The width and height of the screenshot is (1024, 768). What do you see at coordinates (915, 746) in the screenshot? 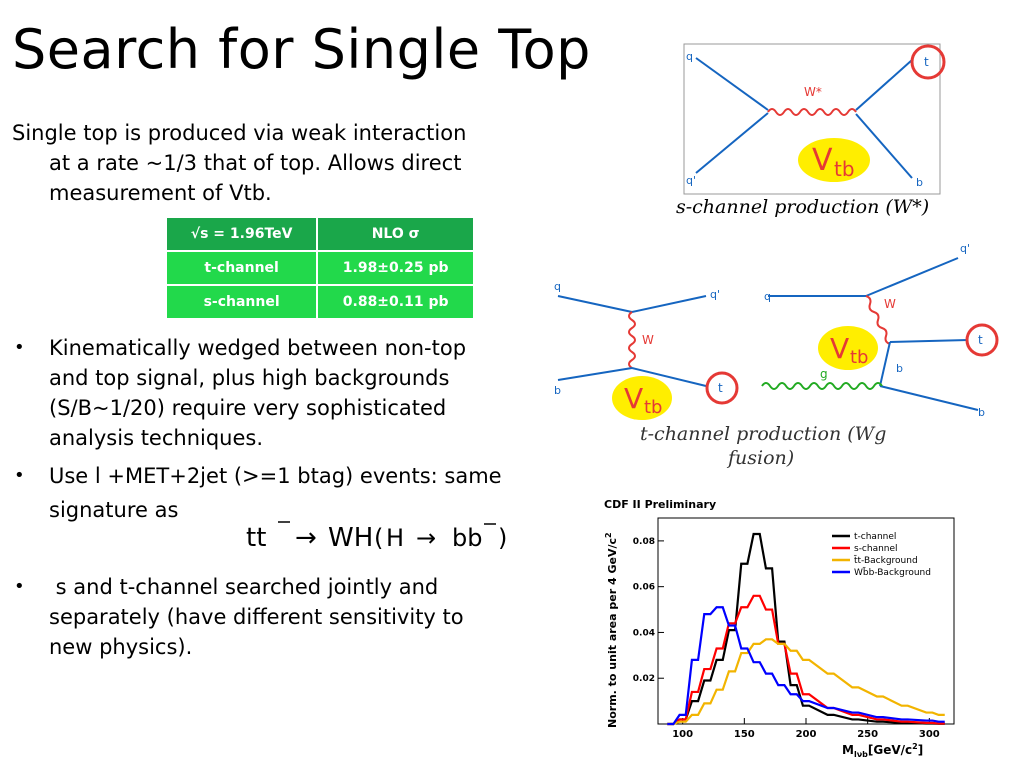
I see `x-axis-label-unit-sup: 2` at bounding box center [915, 746].